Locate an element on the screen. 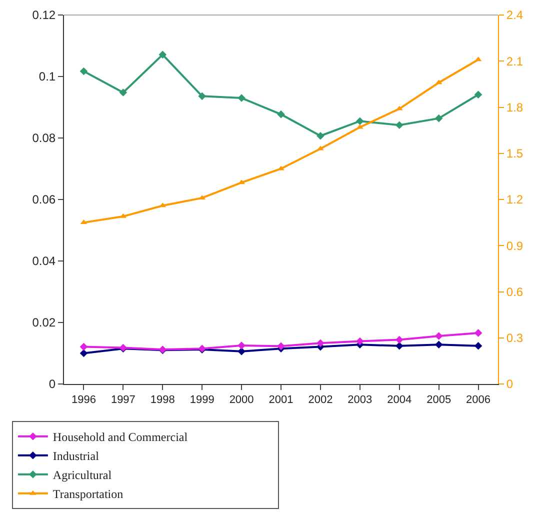 This screenshot has height=521, width=543. legend-label: Agricultural is located at coordinates (82, 475).